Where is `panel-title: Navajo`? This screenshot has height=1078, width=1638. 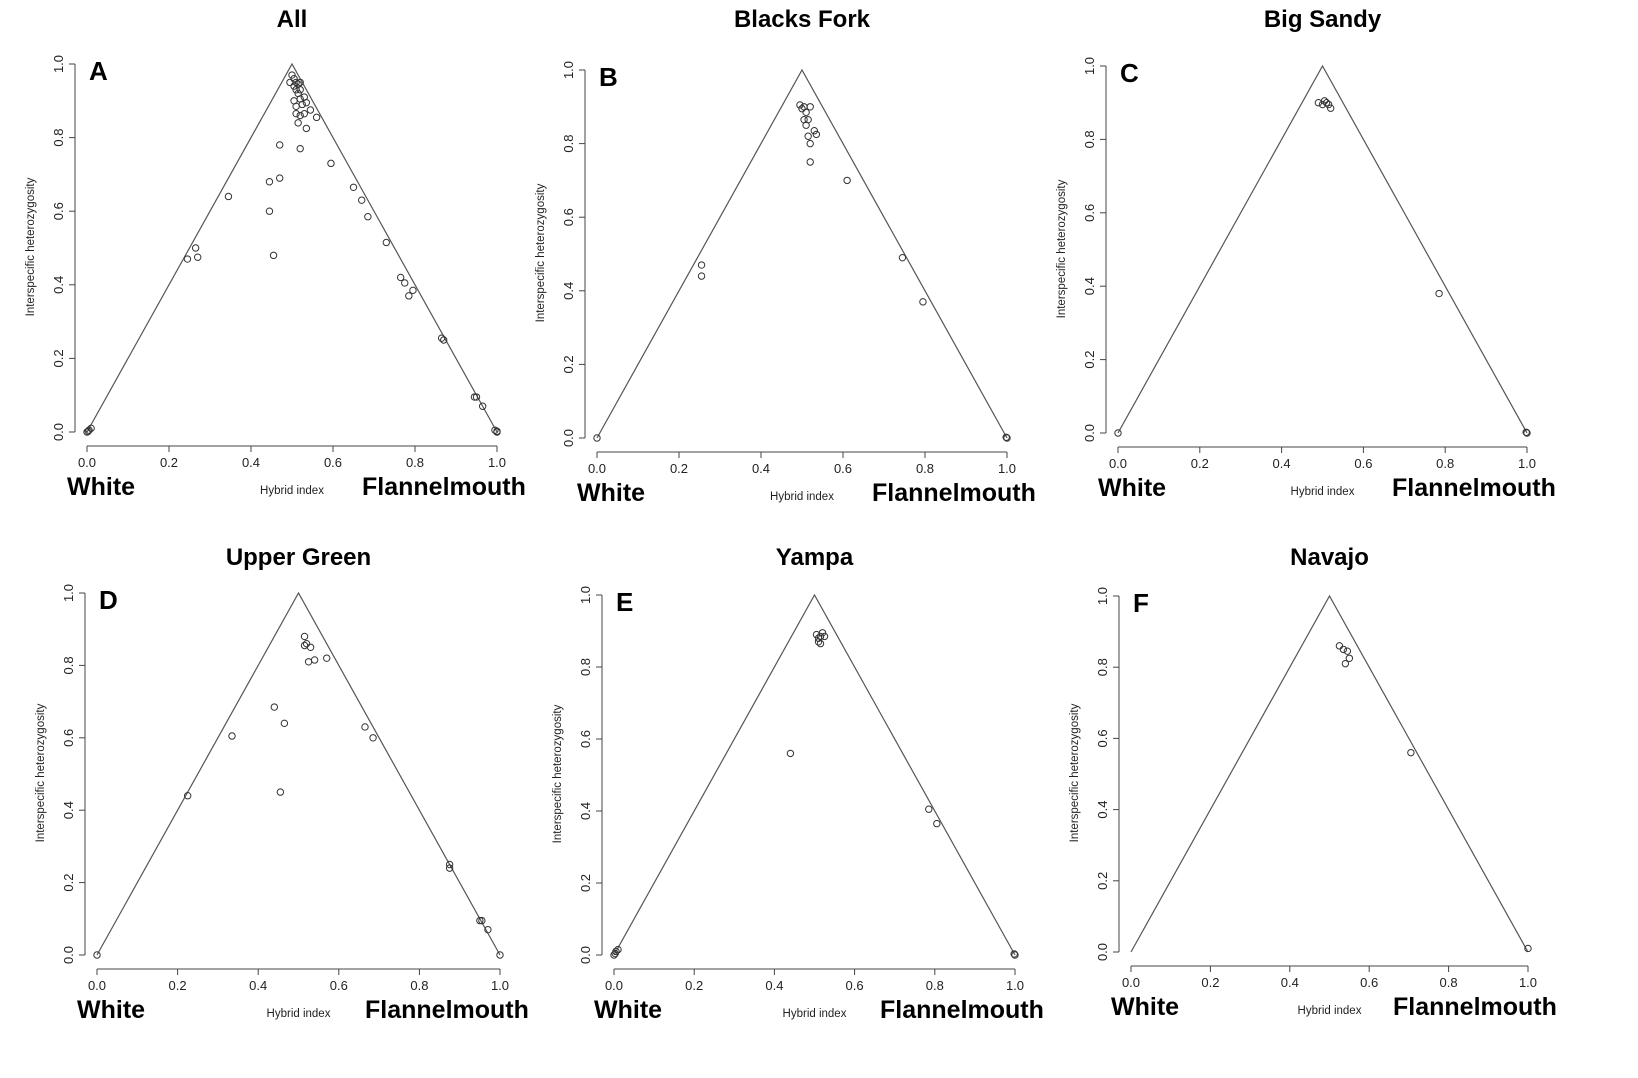 panel-title: Navajo is located at coordinates (1329, 557).